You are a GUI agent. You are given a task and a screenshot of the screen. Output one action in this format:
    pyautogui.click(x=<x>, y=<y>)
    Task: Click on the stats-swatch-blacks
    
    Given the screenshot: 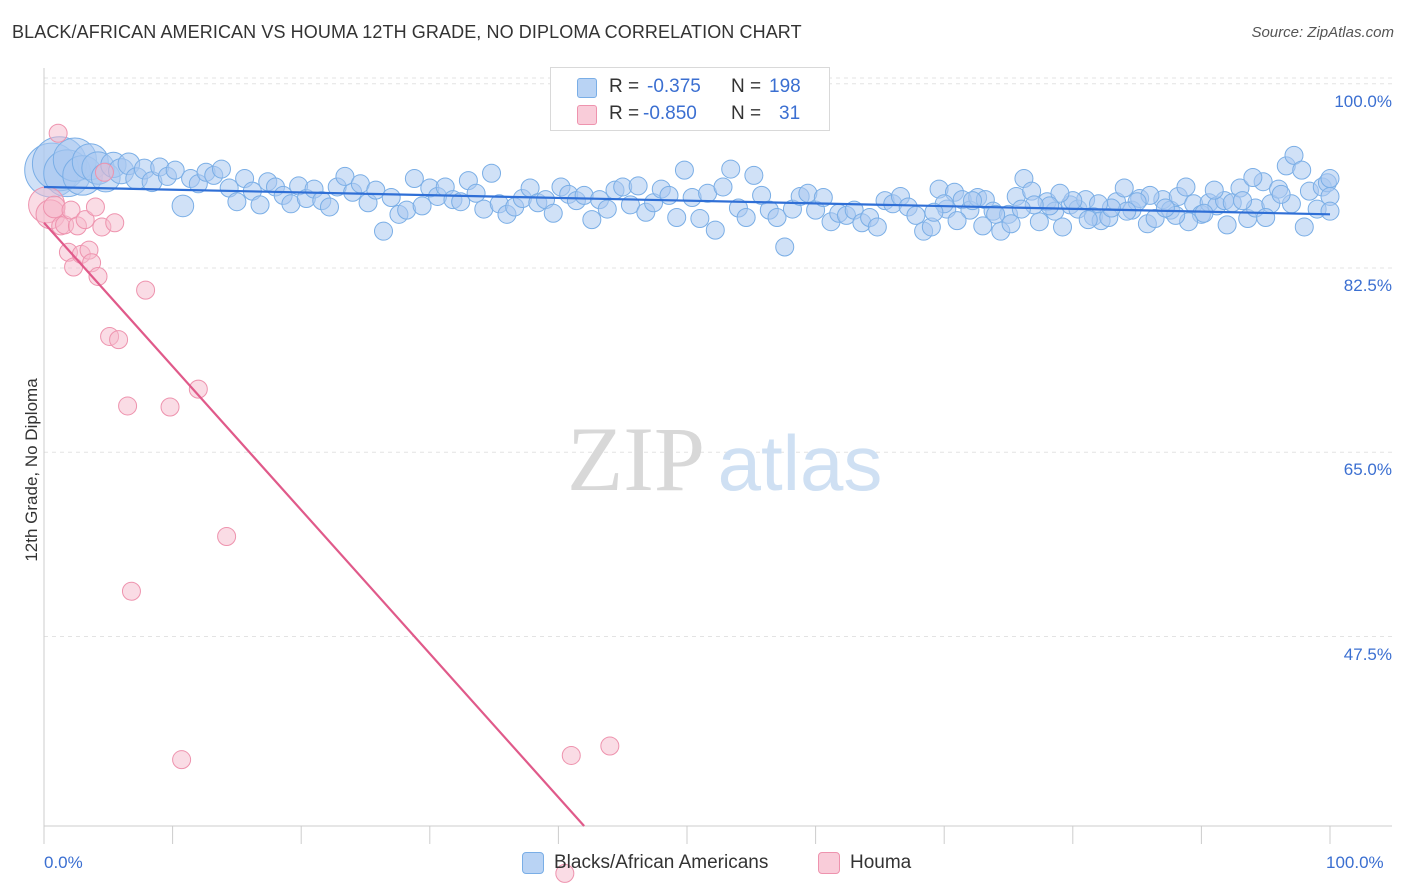 What is the action you would take?
    pyautogui.click(x=587, y=88)
    